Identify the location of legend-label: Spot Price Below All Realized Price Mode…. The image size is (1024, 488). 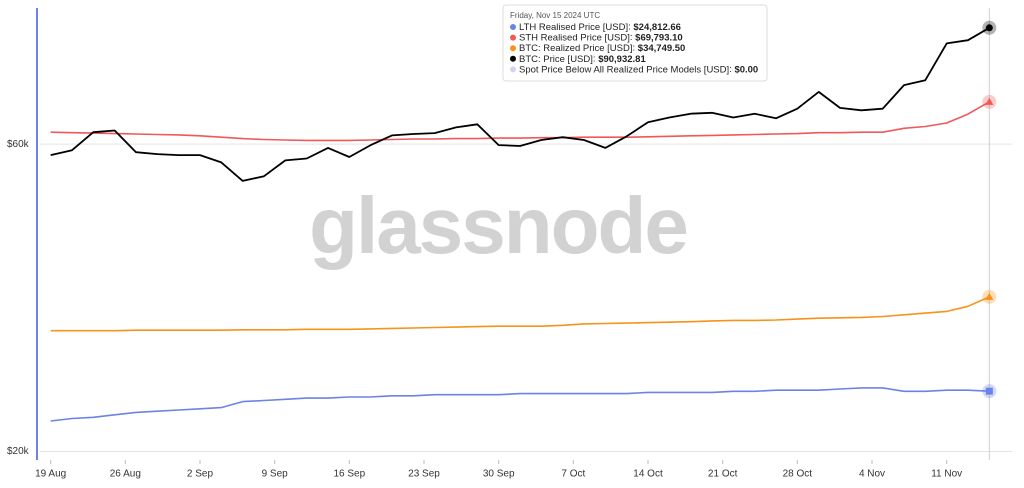
(624, 69).